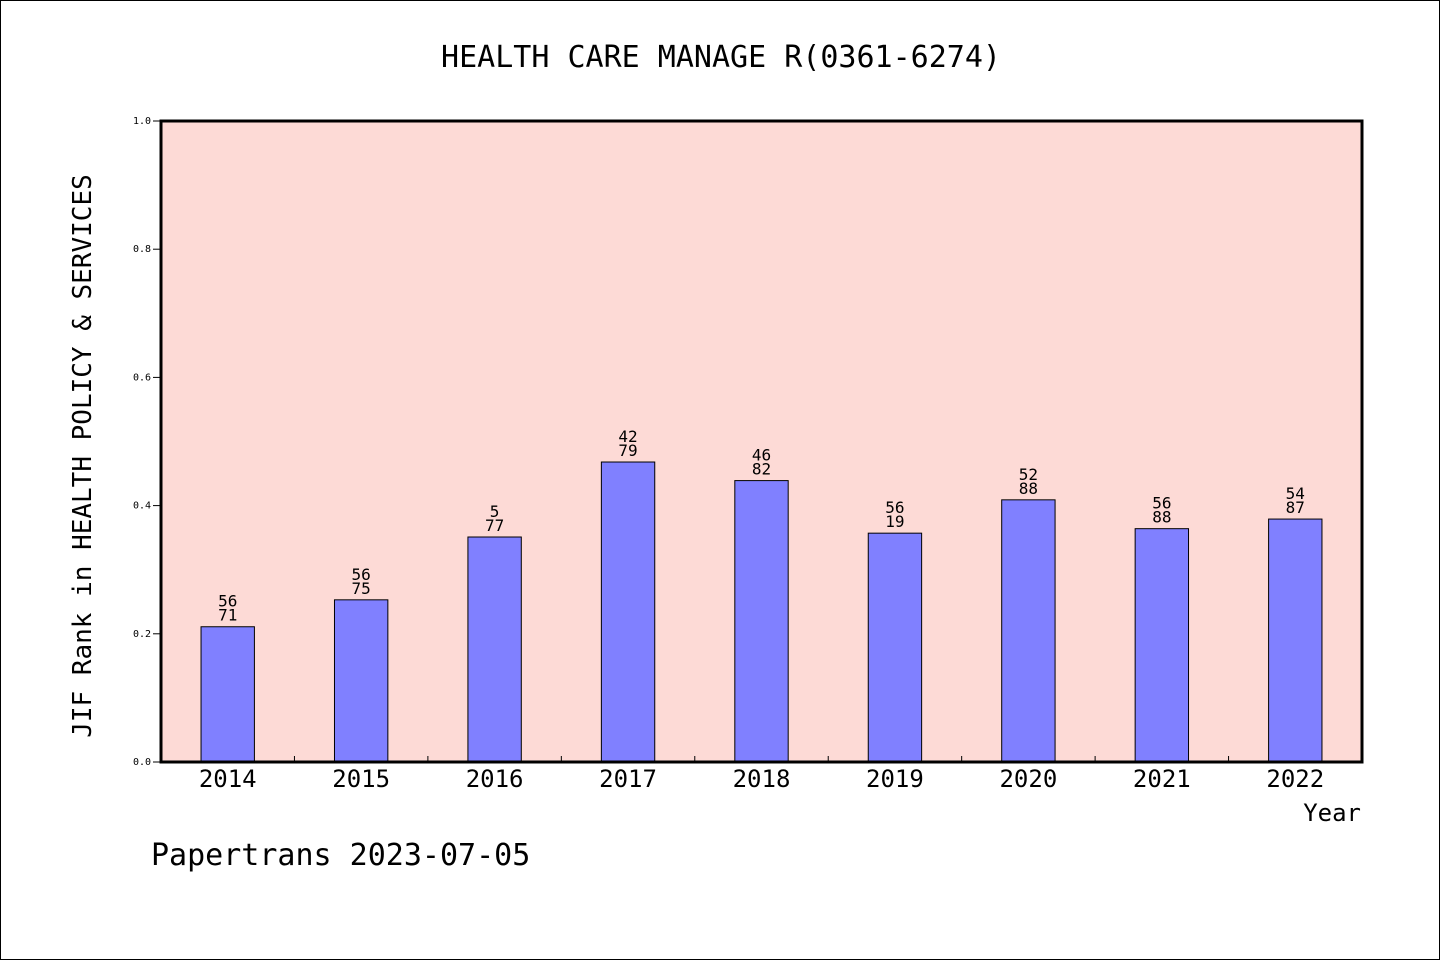 The image size is (1440, 961). Describe the element at coordinates (361, 574) in the screenshot. I see `bar-label-2015-top: 56` at that location.